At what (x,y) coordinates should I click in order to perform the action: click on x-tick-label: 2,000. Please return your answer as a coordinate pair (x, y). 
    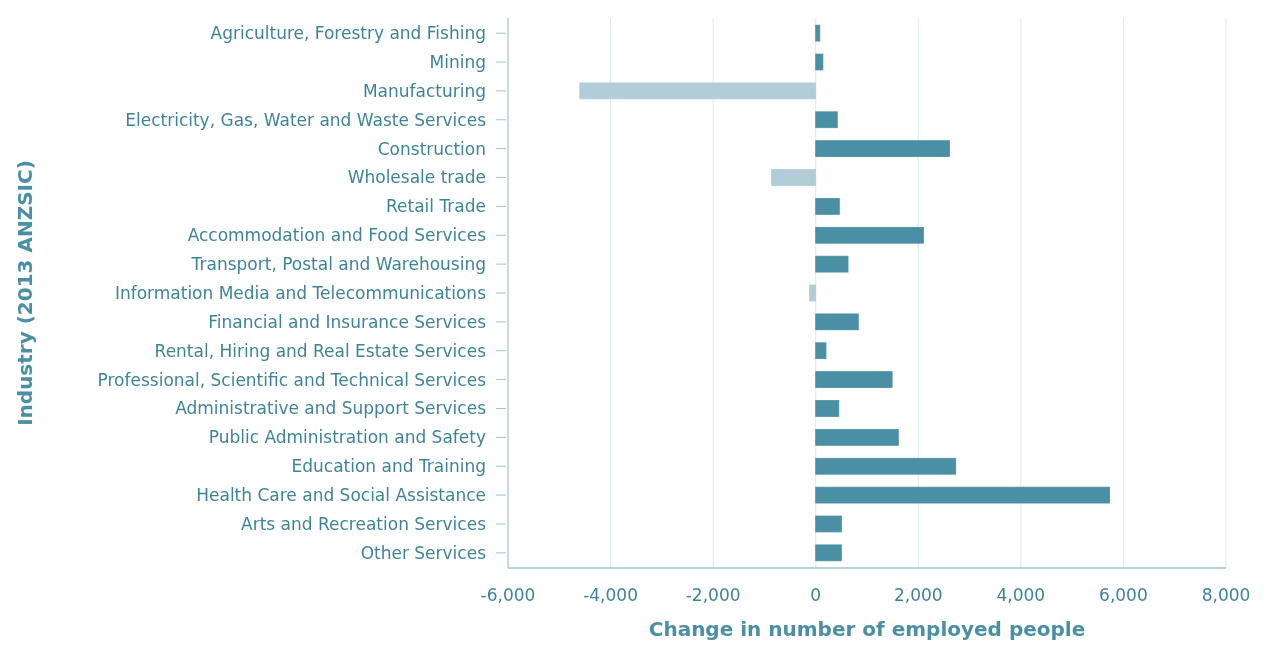
    Looking at the image, I should click on (918, 595).